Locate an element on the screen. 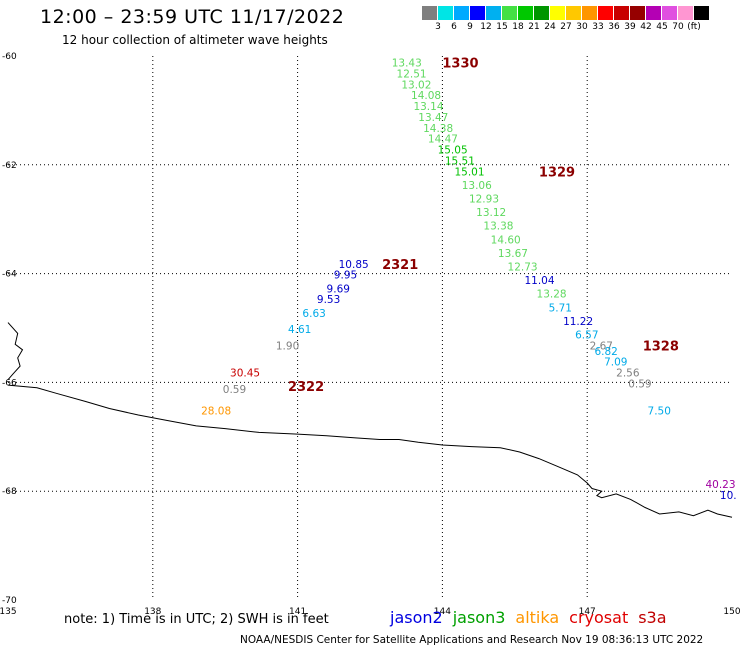 Image resolution: width=740 pixels, height=650 pixels. wave-height-label: 28.08 is located at coordinates (216, 412).